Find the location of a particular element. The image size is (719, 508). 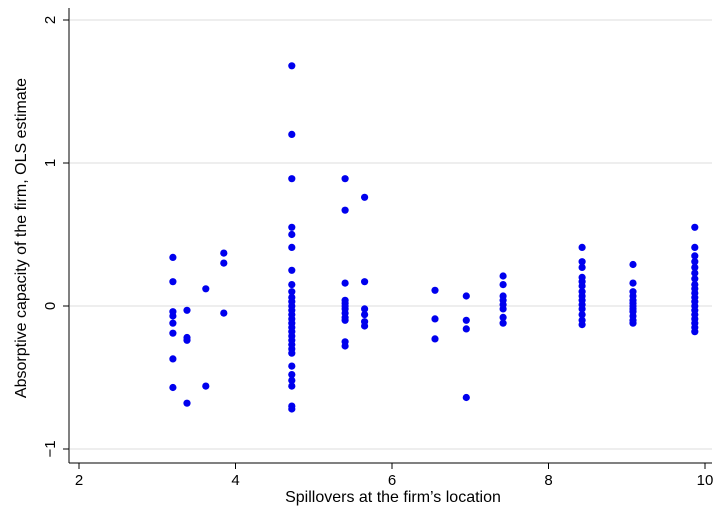

x-tick-label: 8 is located at coordinates (548, 480).